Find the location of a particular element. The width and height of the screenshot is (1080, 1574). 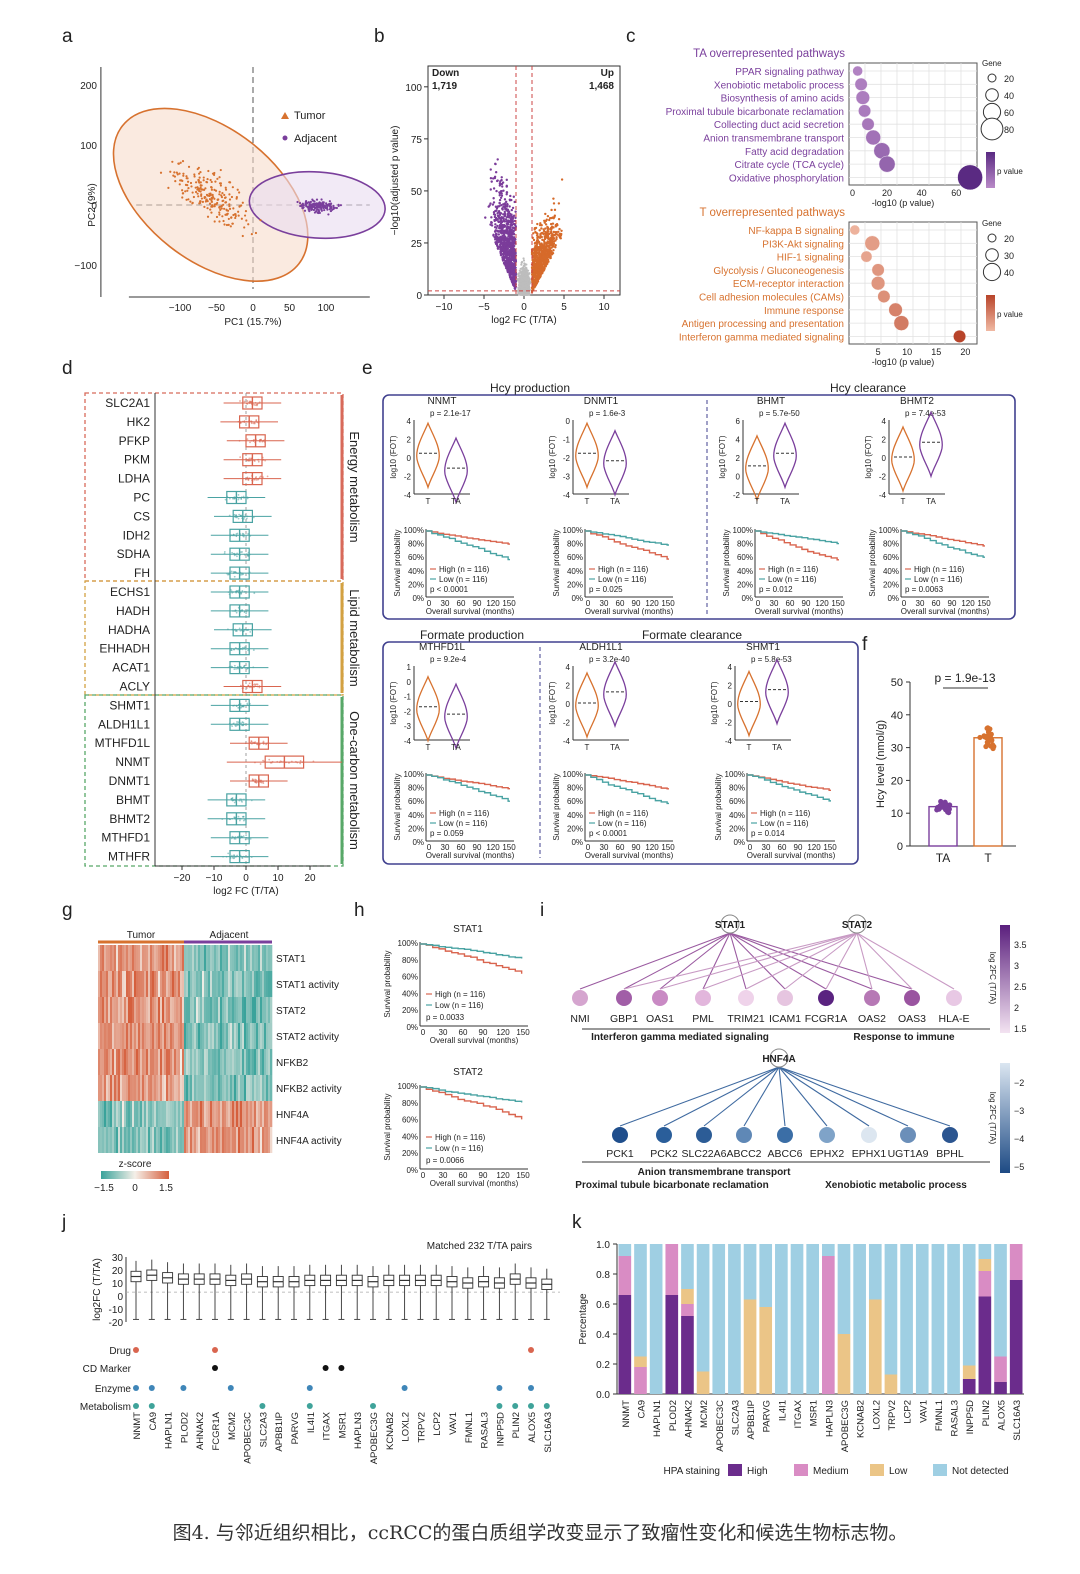

y-tick-label: 20 is located at coordinates (118, 1271).